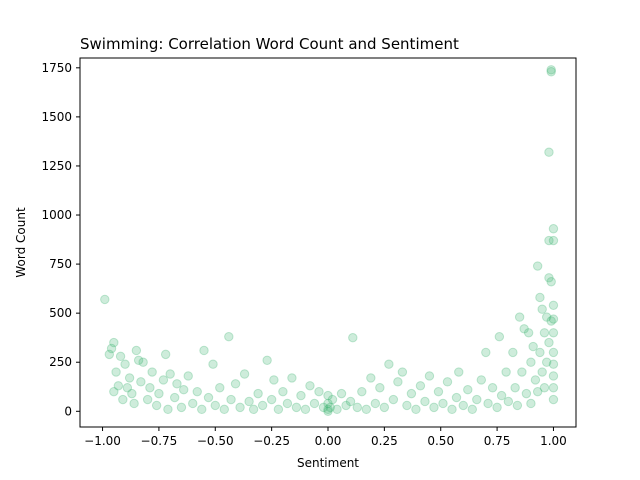 The width and height of the screenshot is (640, 480). I want to click on x-axis: −1.00 −0.75 −0.50 −0.25 0.00 0.25 0.50 0.75 1.00, so click(325, 437).